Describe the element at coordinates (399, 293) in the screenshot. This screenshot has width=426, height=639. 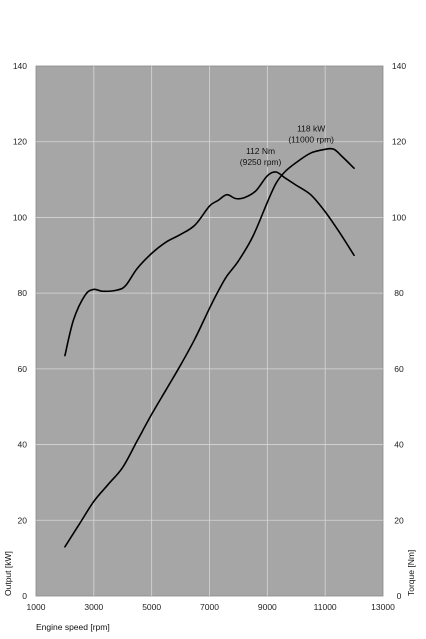
I see `y-right-tick-label: 80` at that location.